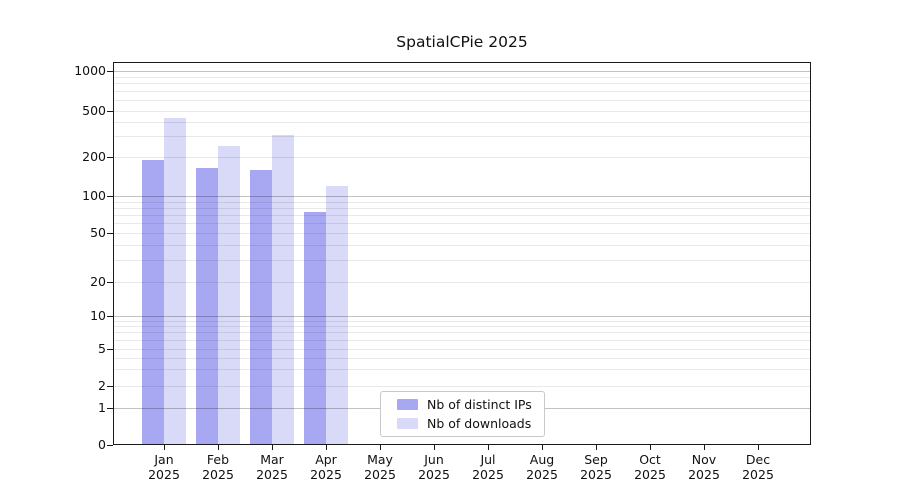  Describe the element at coordinates (479, 423) in the screenshot. I see `legend-label-downloads: Nb of downloads` at that location.